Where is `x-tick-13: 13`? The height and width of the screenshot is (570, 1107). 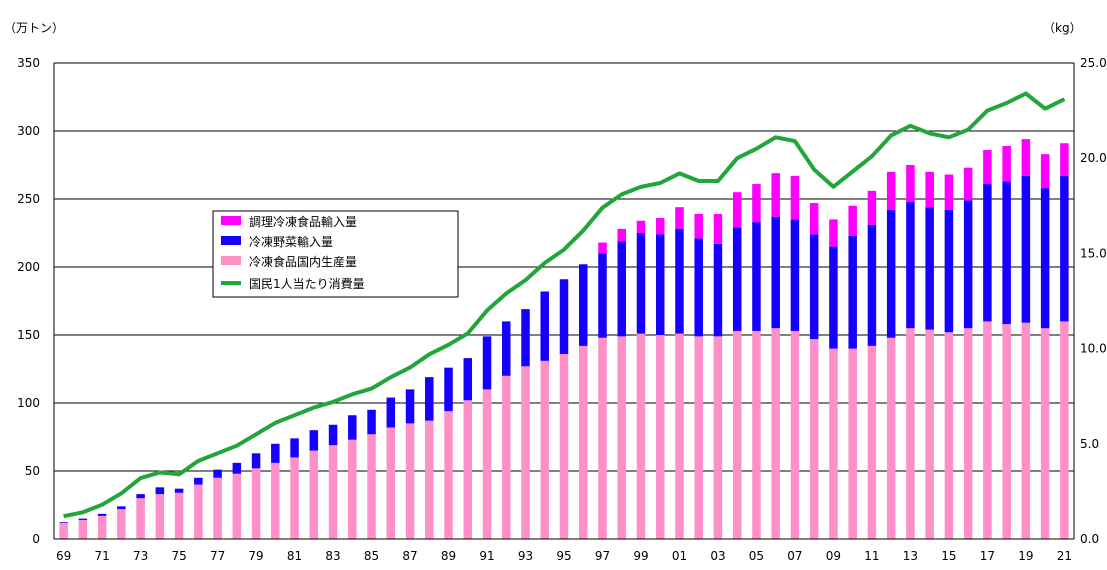 x-tick-13: 13 is located at coordinates (910, 556).